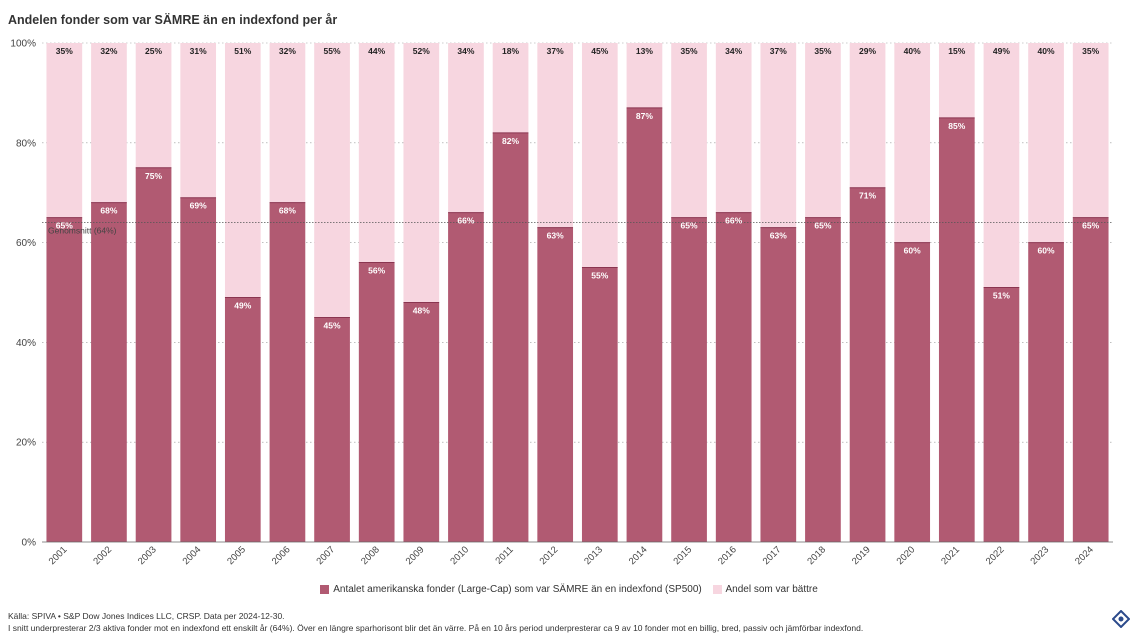 The height and width of the screenshot is (640, 1138). What do you see at coordinates (459, 555) in the screenshot?
I see `x-tick-label: 2010` at bounding box center [459, 555].